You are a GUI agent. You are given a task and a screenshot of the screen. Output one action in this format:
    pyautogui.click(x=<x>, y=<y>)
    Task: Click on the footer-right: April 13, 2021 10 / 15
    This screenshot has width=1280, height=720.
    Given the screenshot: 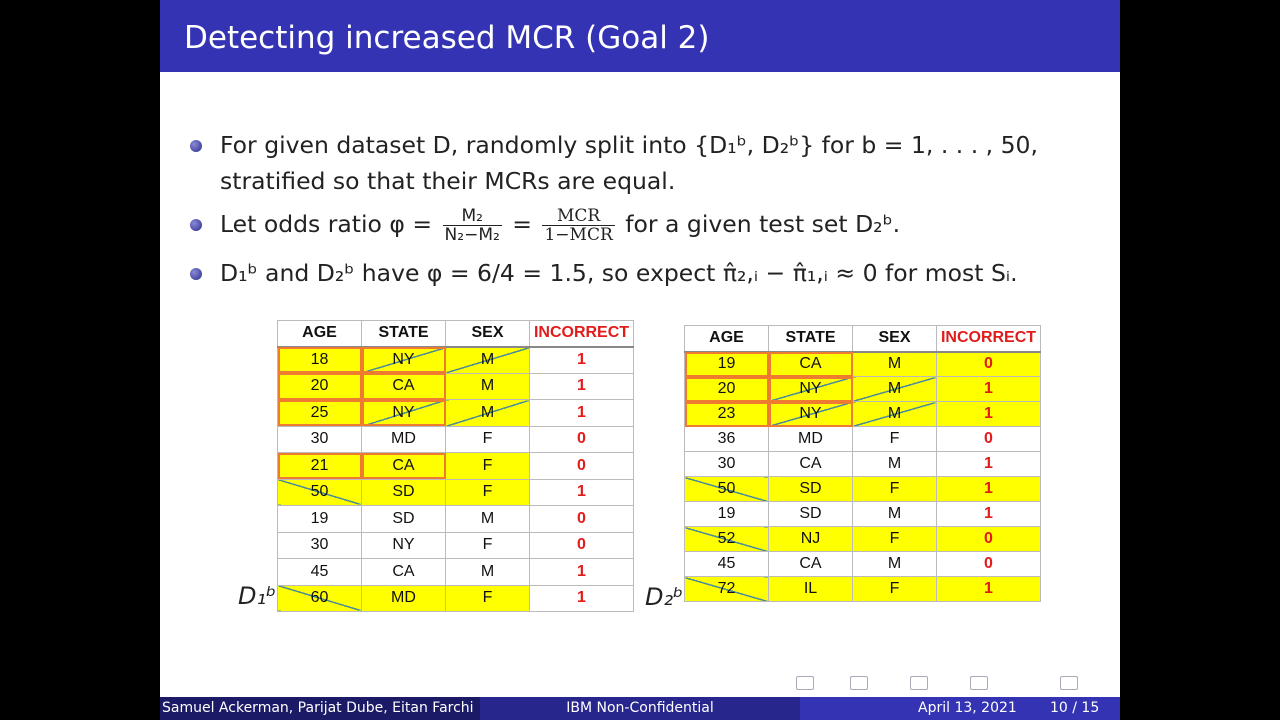 What is the action you would take?
    pyautogui.click(x=960, y=708)
    